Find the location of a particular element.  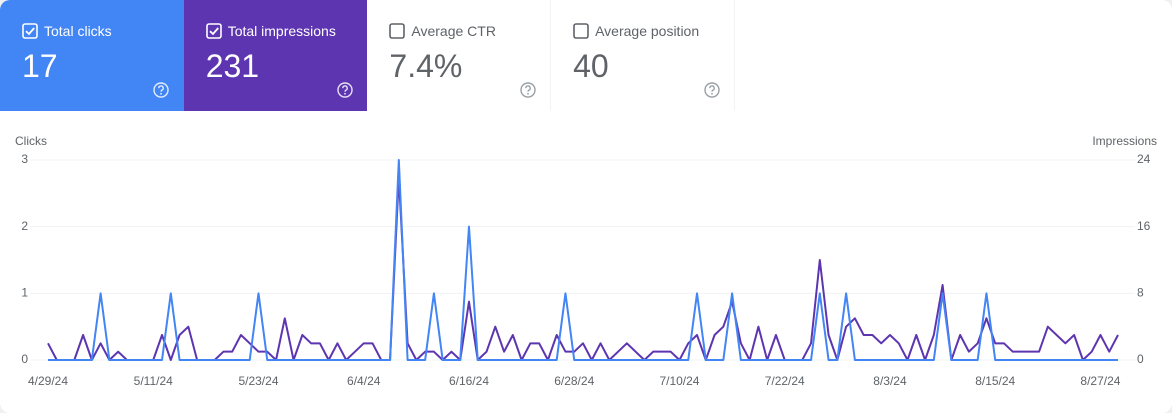

x-tick-label: 8/3/24 is located at coordinates (890, 381).